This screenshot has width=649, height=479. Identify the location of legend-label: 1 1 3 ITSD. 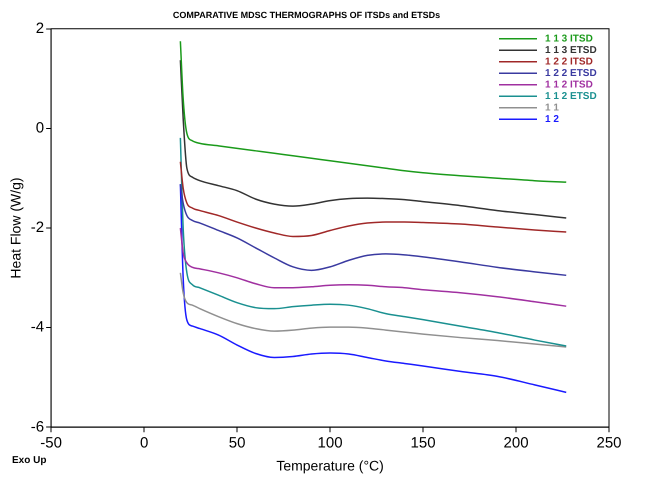
(569, 39).